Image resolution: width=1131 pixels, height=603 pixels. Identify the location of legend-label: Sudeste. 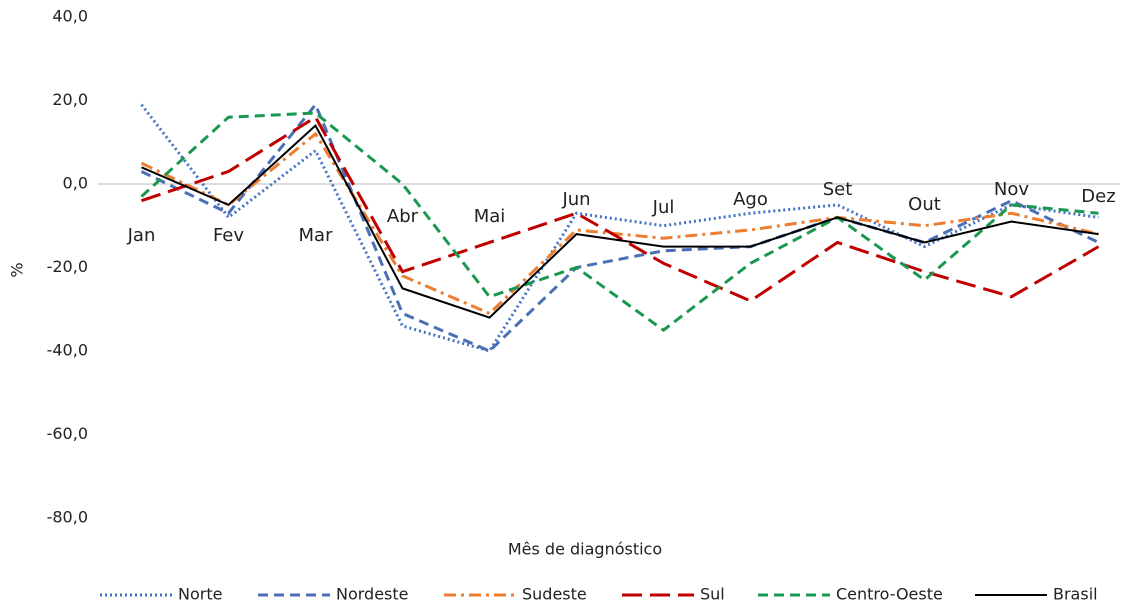
(554, 594).